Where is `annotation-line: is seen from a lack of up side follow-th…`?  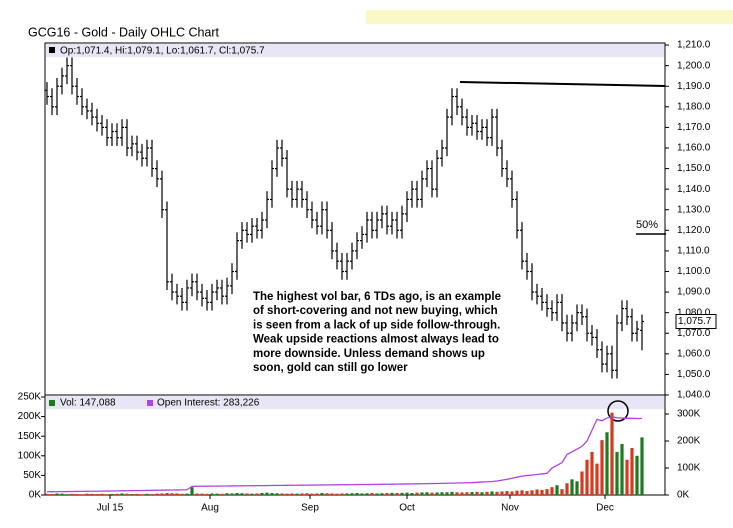 annotation-line: is seen from a lack of up side follow-th… is located at coordinates (376, 325).